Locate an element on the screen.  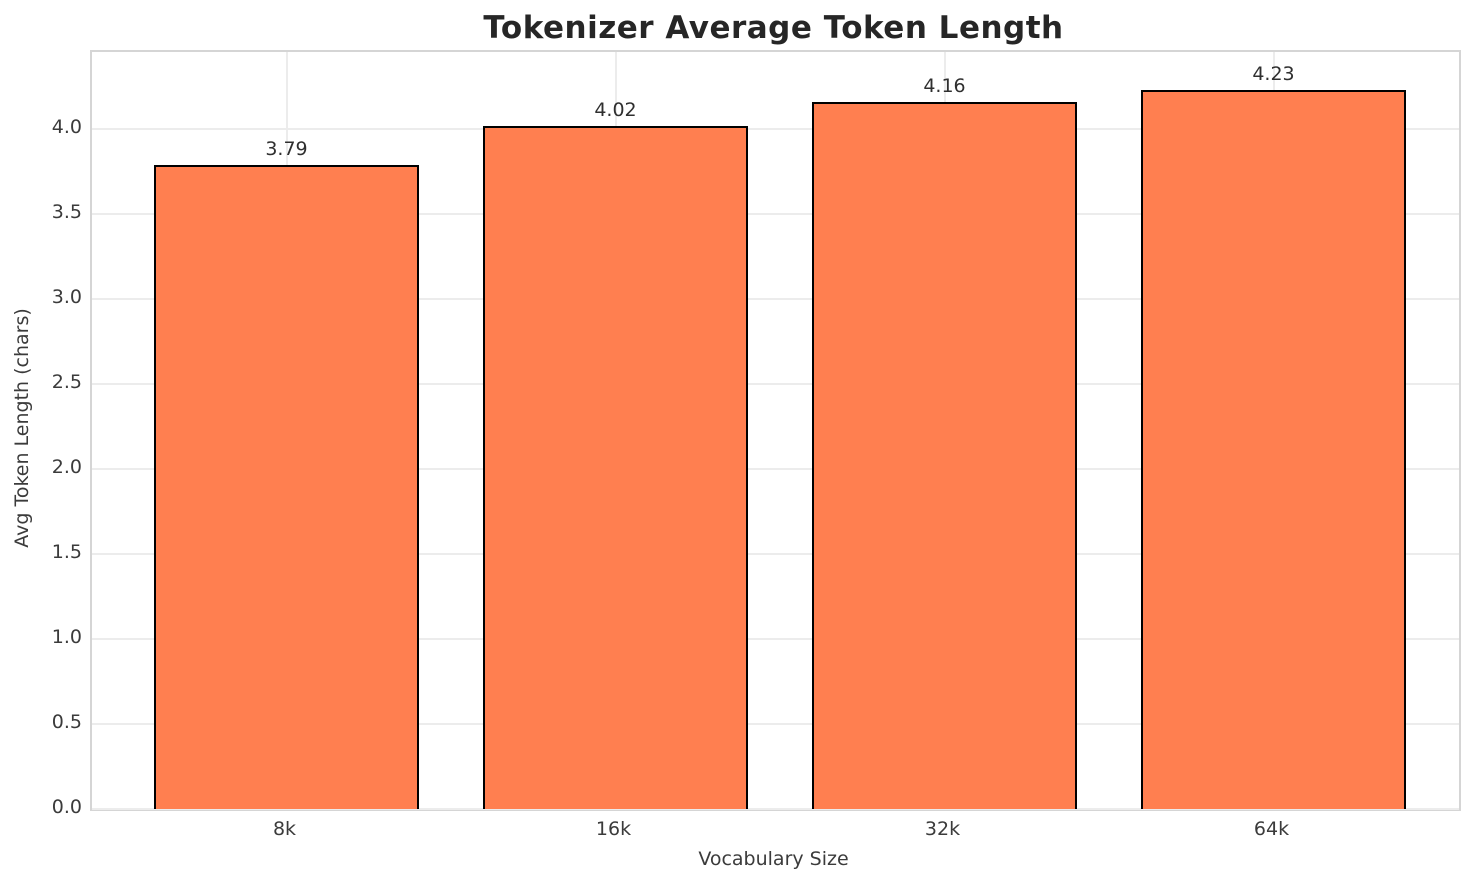
bar-16k is located at coordinates (615, 467).